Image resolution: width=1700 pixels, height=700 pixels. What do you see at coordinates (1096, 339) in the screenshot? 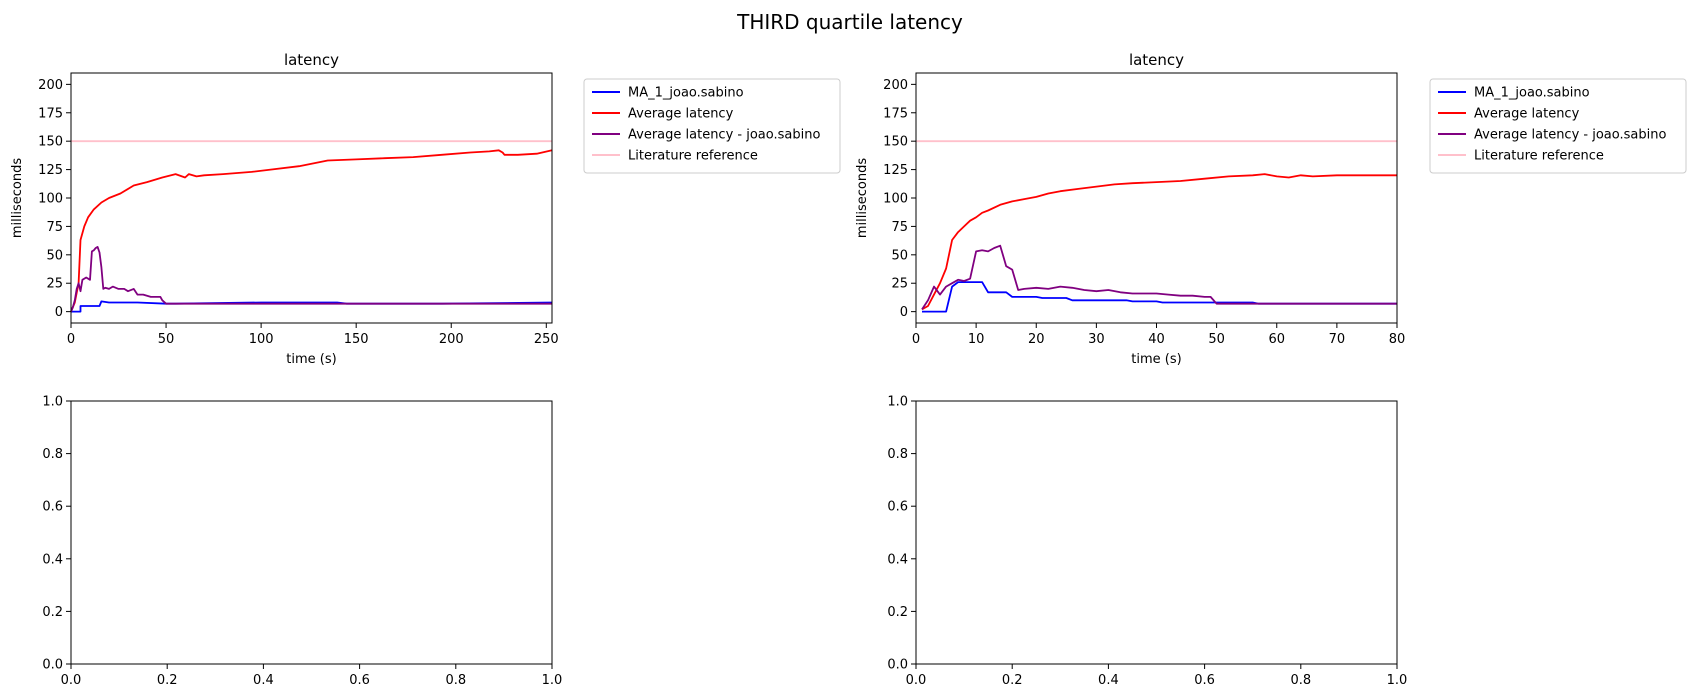
I see `x-tick-label: 30` at bounding box center [1096, 339].